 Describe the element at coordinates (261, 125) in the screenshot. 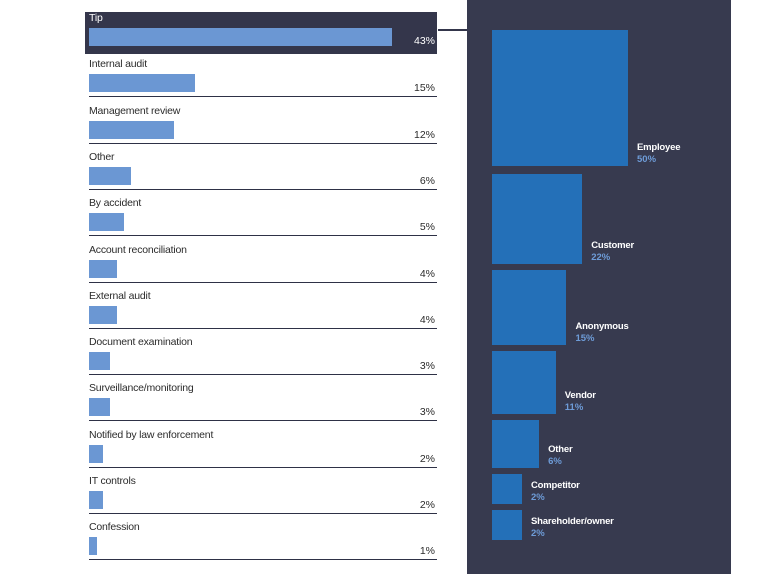

I see `bar-row: Management review 12%` at that location.